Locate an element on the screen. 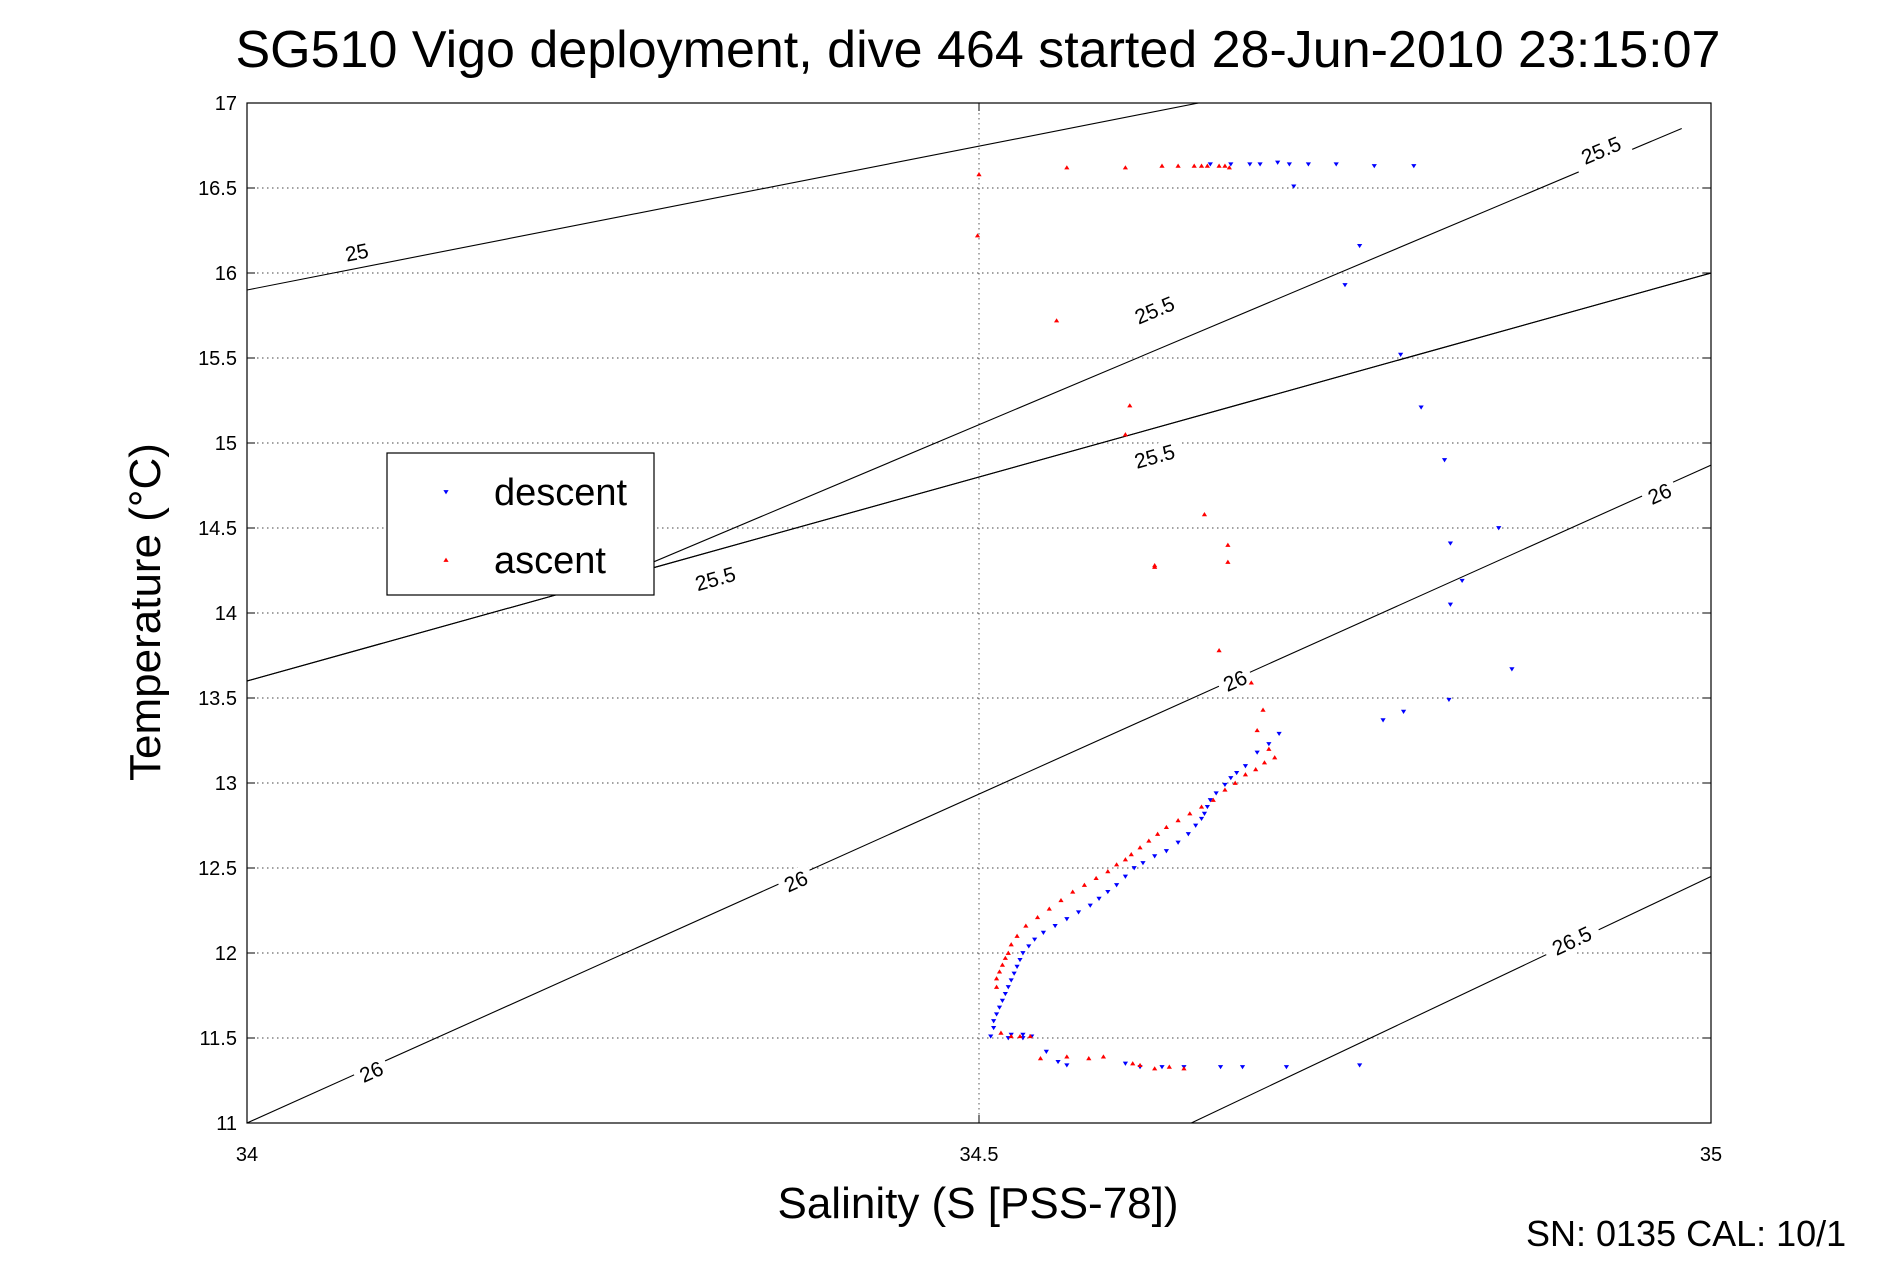  y-tick-label: 11.5 is located at coordinates (218, 1039).